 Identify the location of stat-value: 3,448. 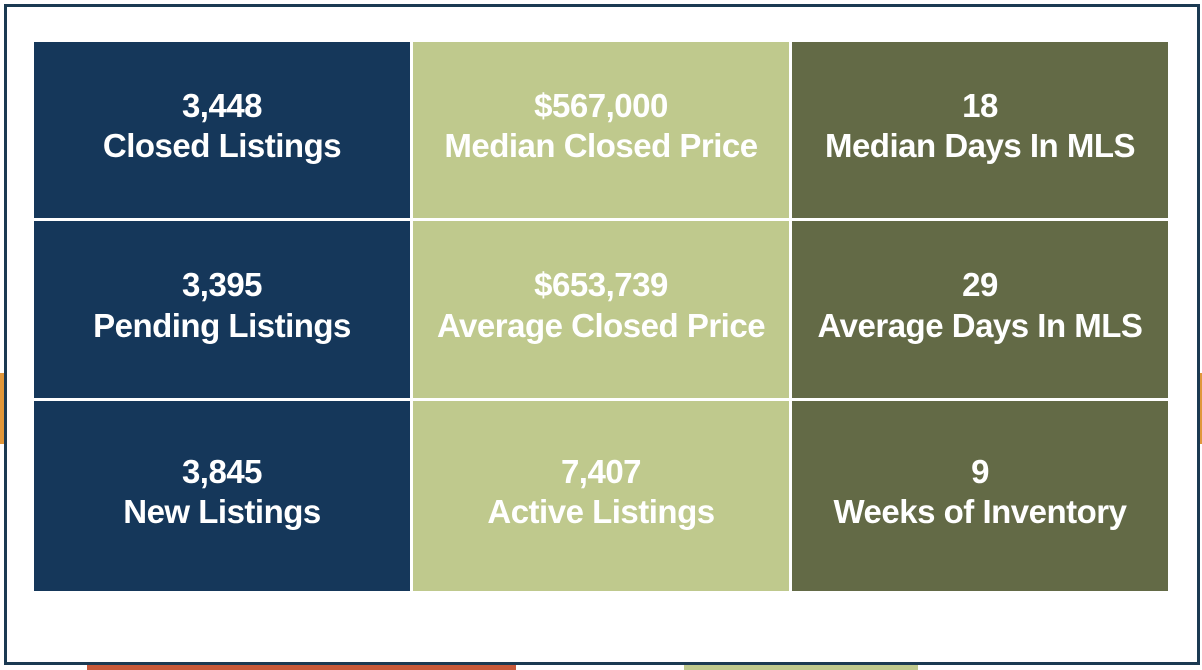
(222, 105).